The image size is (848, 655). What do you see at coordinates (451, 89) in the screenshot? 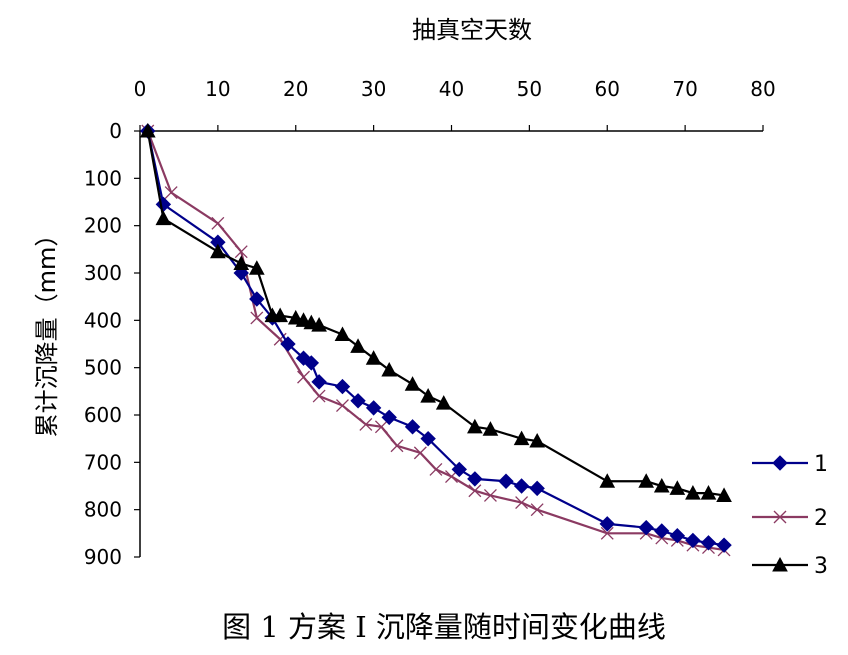
I see `x-tick-label: 40` at bounding box center [451, 89].